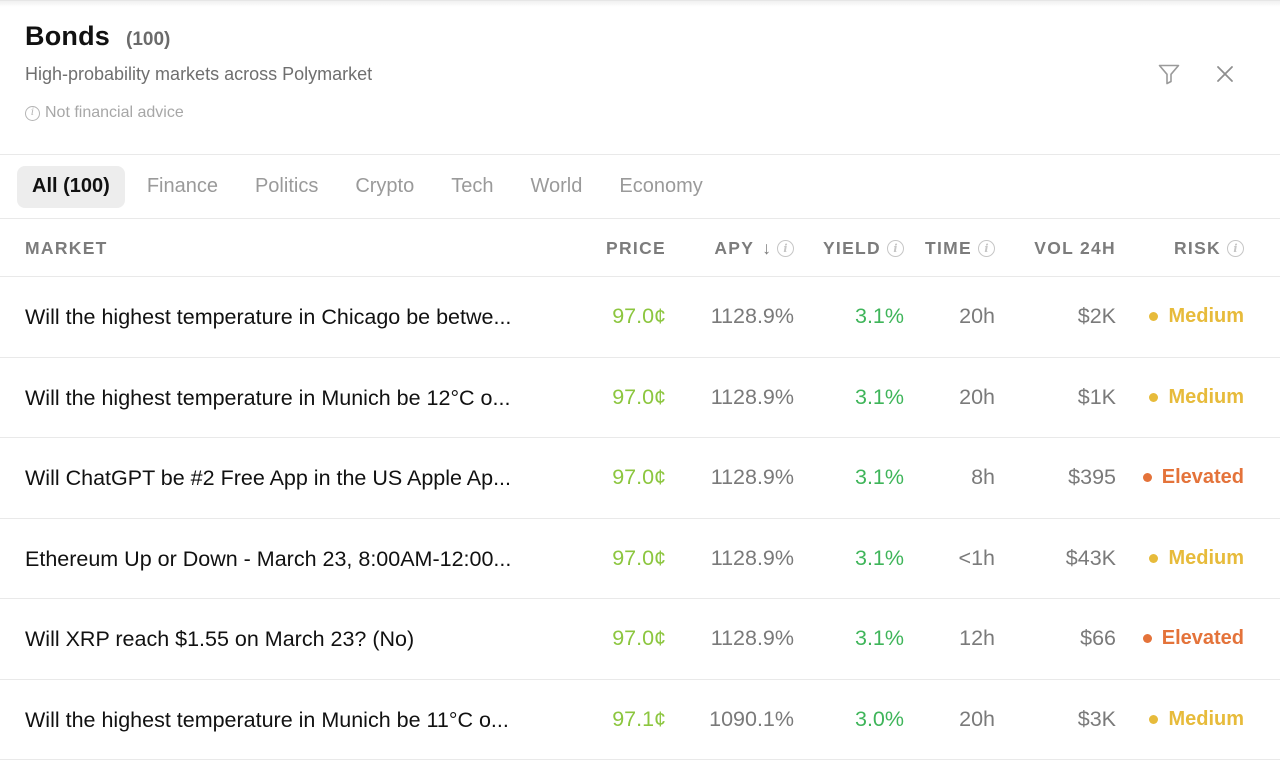 This screenshot has height=776, width=1280. I want to click on close-button, so click(1225, 74).